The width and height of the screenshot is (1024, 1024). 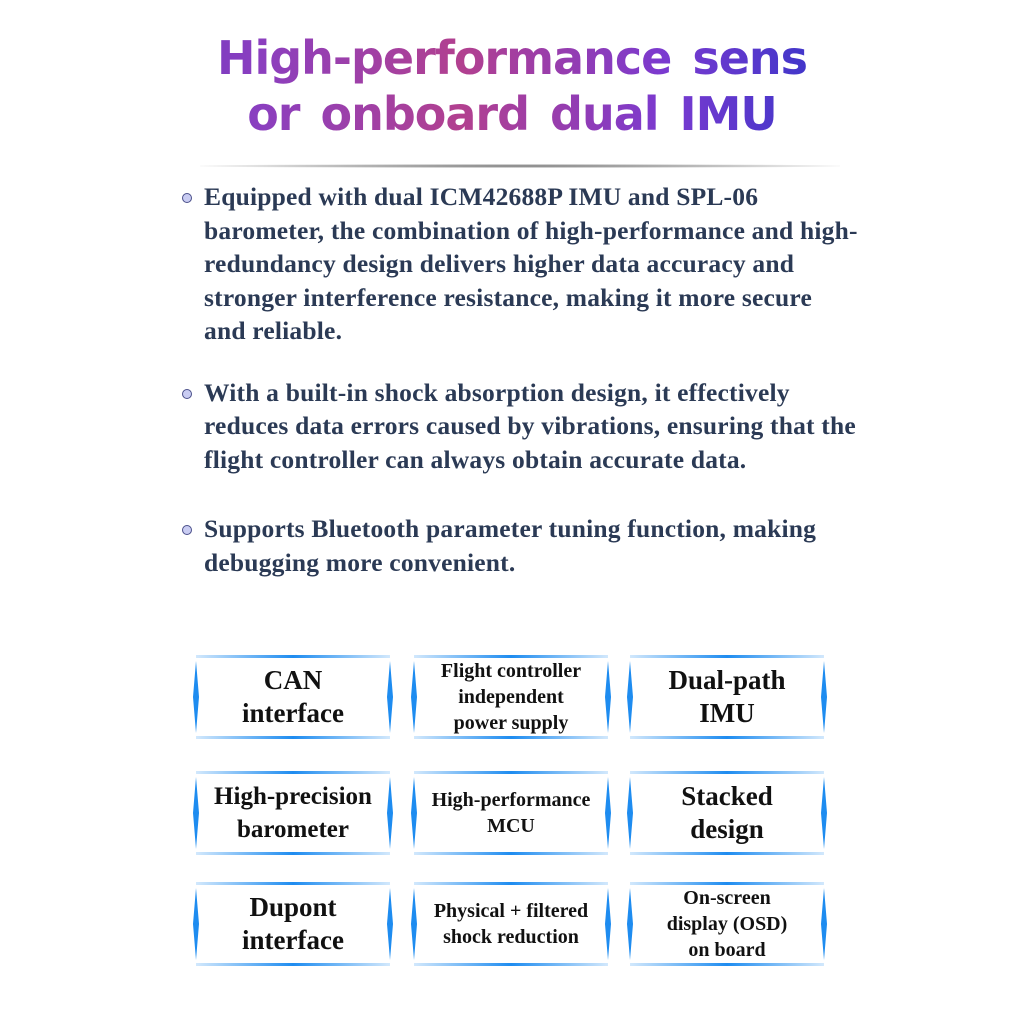 What do you see at coordinates (727, 713) in the screenshot?
I see `feature-label: IMU` at bounding box center [727, 713].